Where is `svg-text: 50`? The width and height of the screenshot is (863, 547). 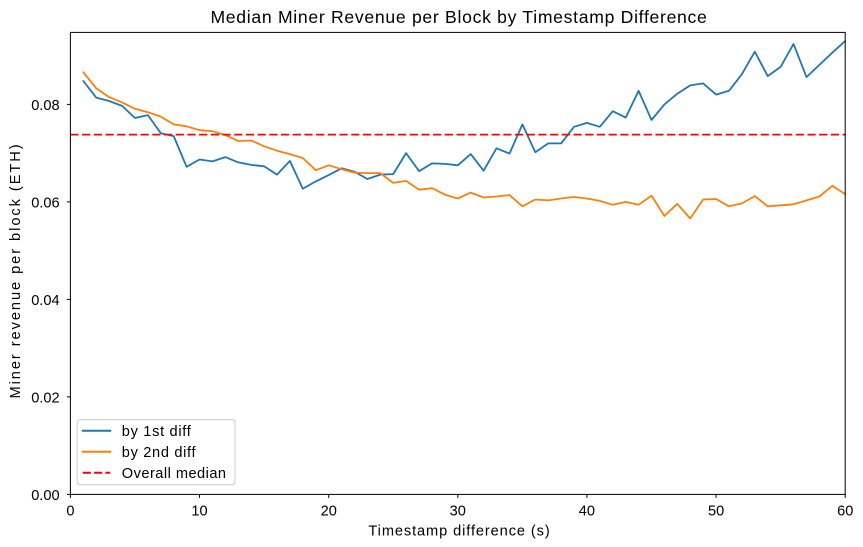 svg-text: 50 is located at coordinates (716, 511).